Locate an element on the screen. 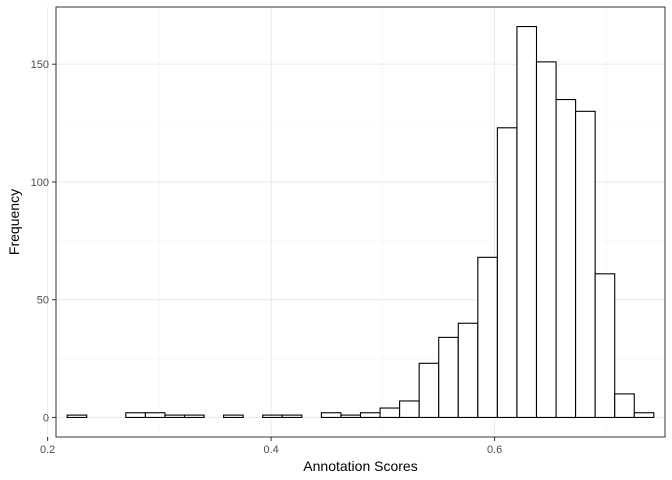  y-axis-tick-label: 100 is located at coordinates (40, 183).